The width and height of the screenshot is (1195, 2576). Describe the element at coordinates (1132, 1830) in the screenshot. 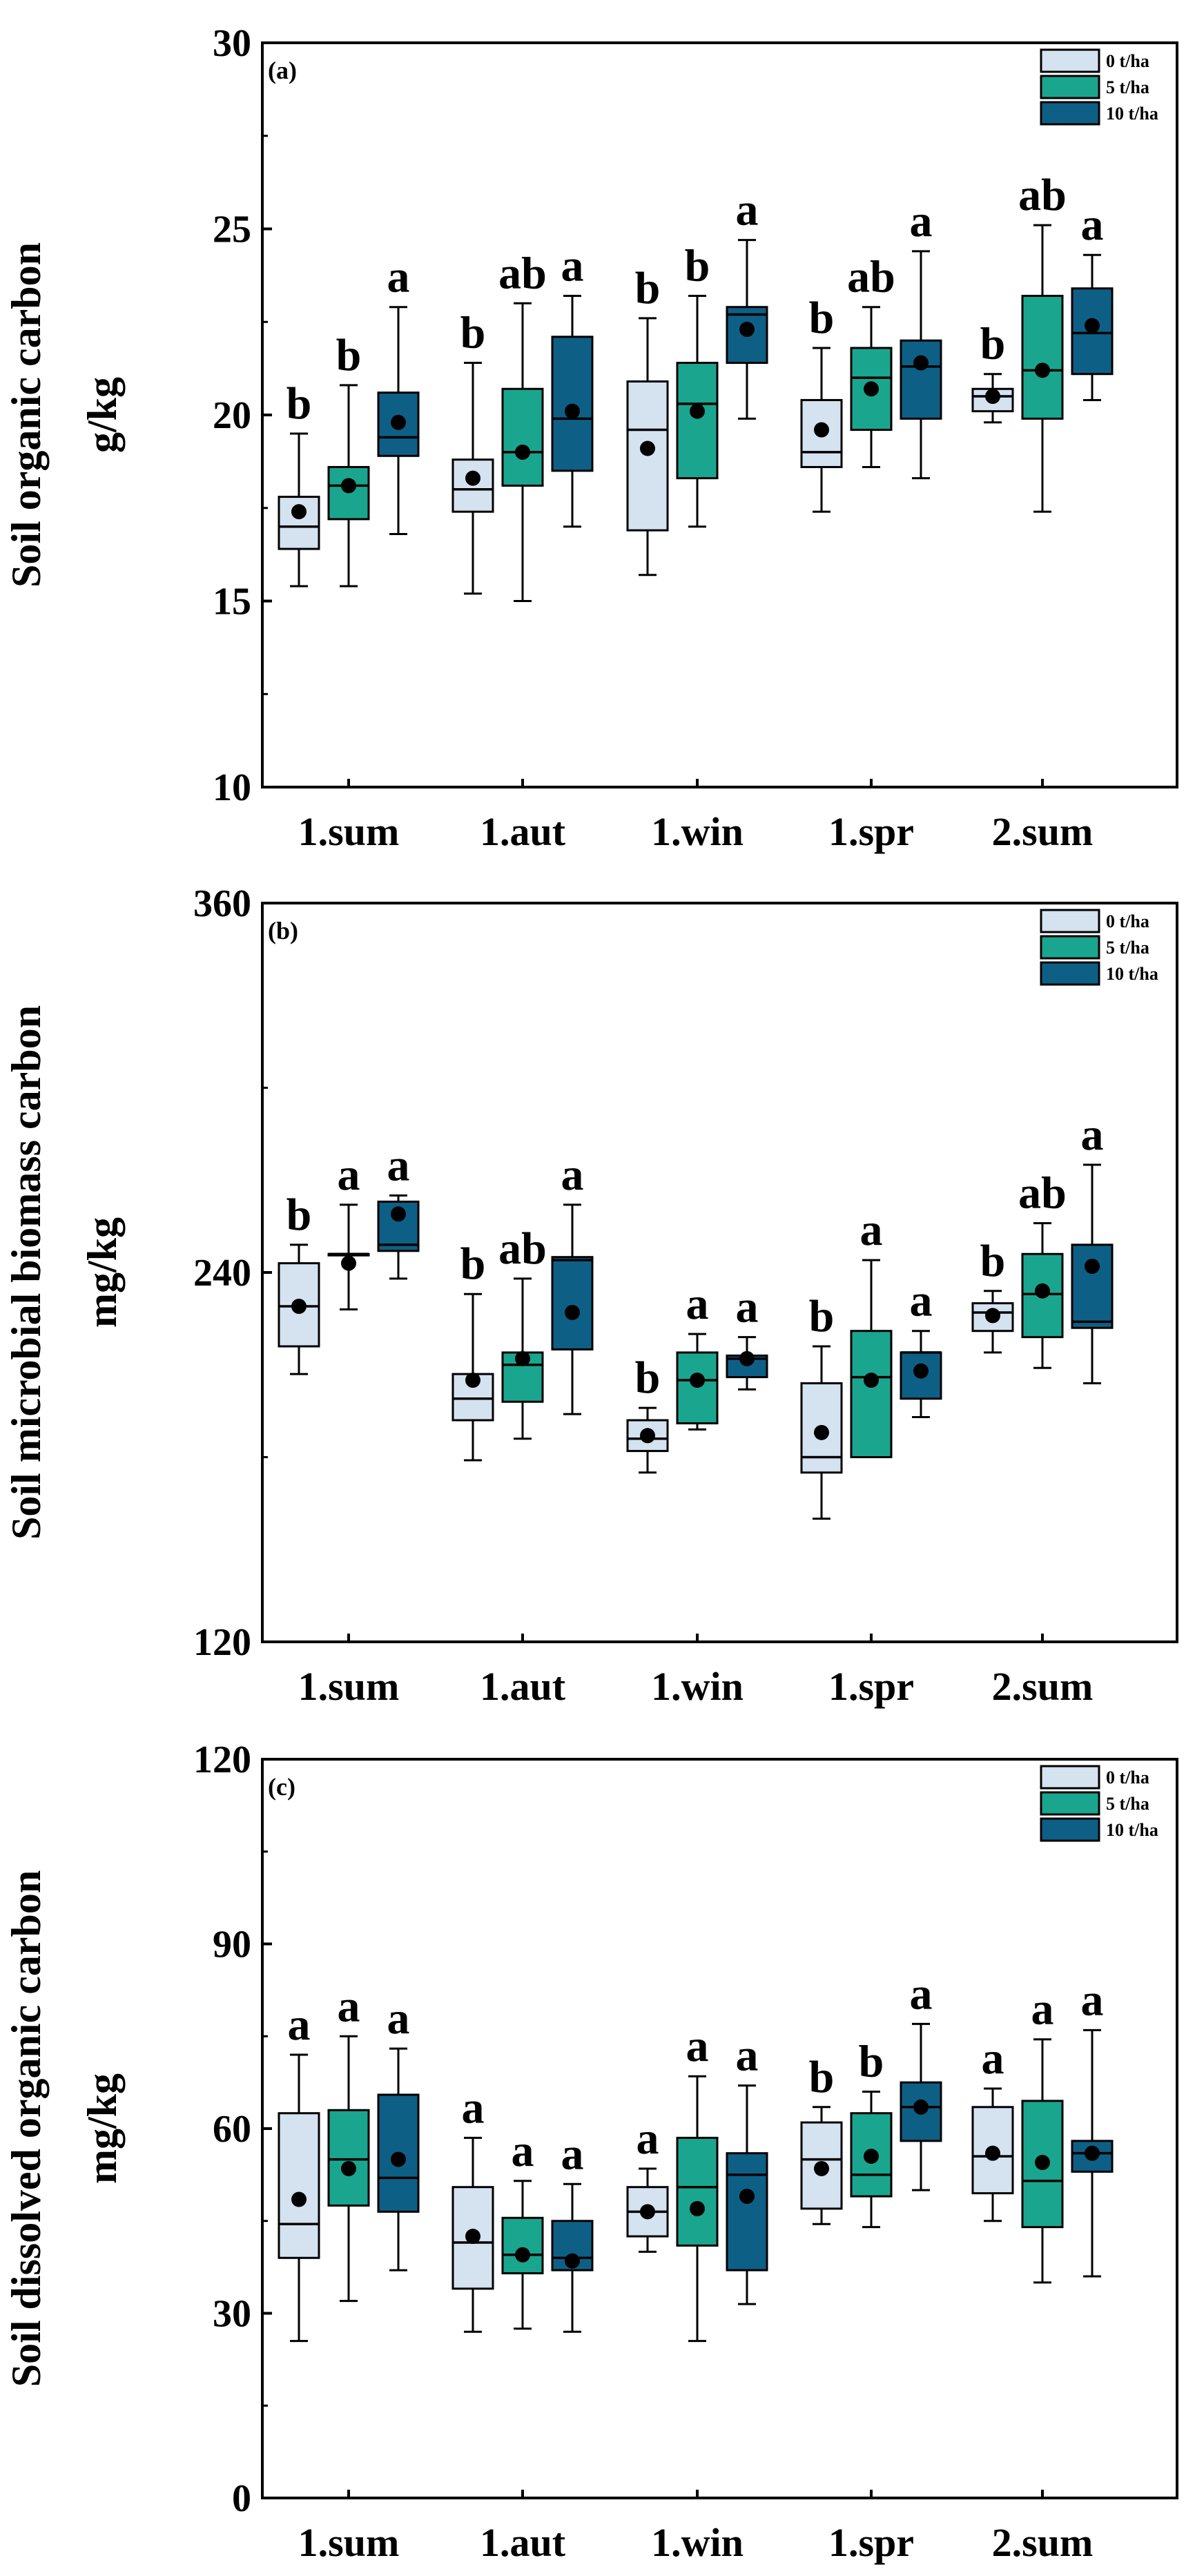

I see `legend-label-2: 10 t/ha` at that location.